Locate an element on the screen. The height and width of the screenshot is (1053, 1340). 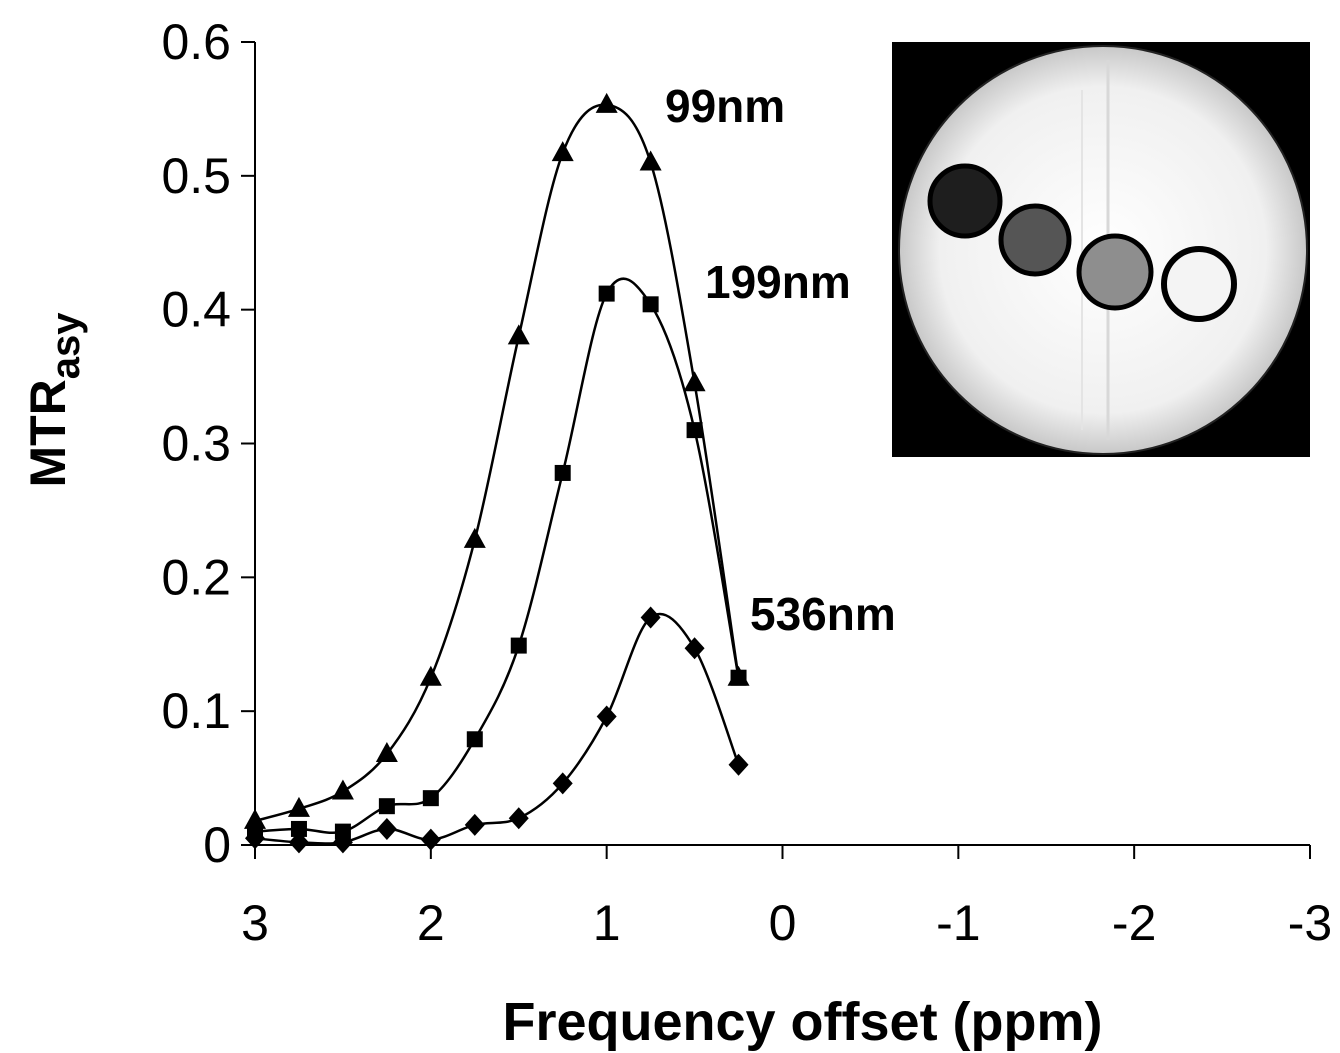
inset-phantom-image is located at coordinates (1101, 249).